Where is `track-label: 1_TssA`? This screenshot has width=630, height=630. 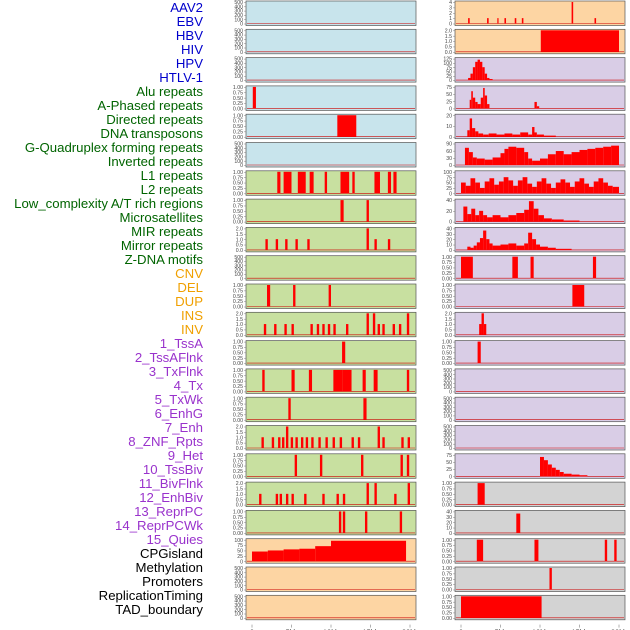 track-label: 1_TssA is located at coordinates (181, 343).